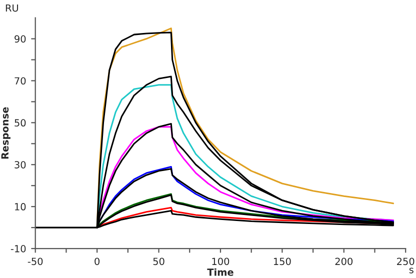  Describe the element at coordinates (20, 81) in the screenshot. I see `y-tick-label: 70` at that location.